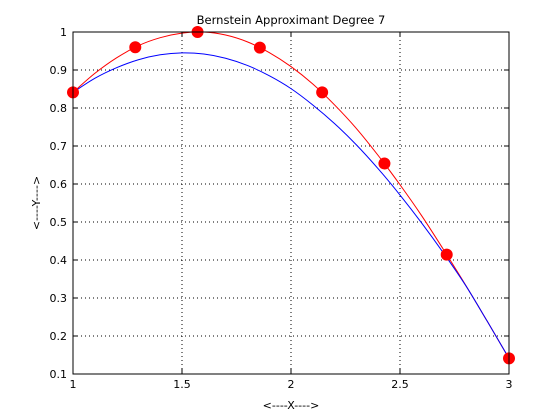  Describe the element at coordinates (59, 146) in the screenshot. I see `y-tick-label: 0.7` at that location.